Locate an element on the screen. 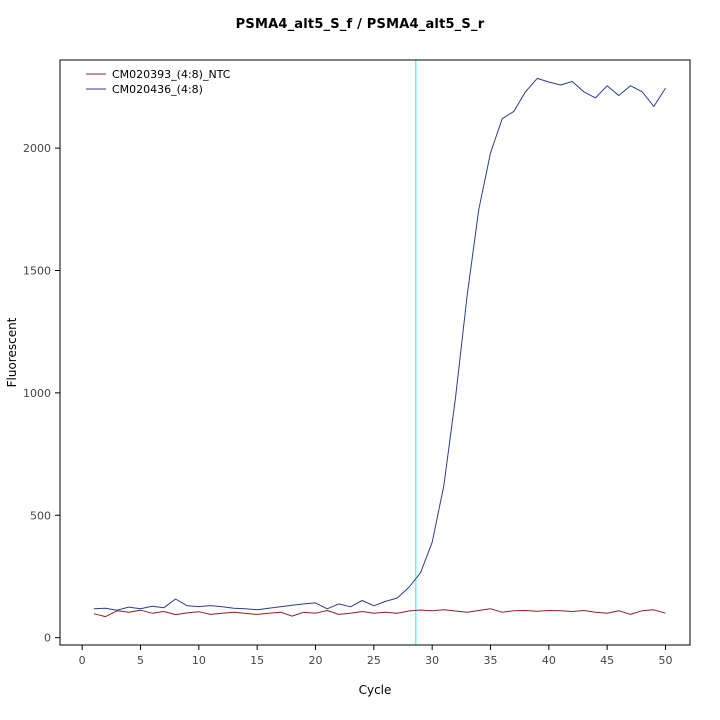  x-tick-label: 35 is located at coordinates (491, 660).